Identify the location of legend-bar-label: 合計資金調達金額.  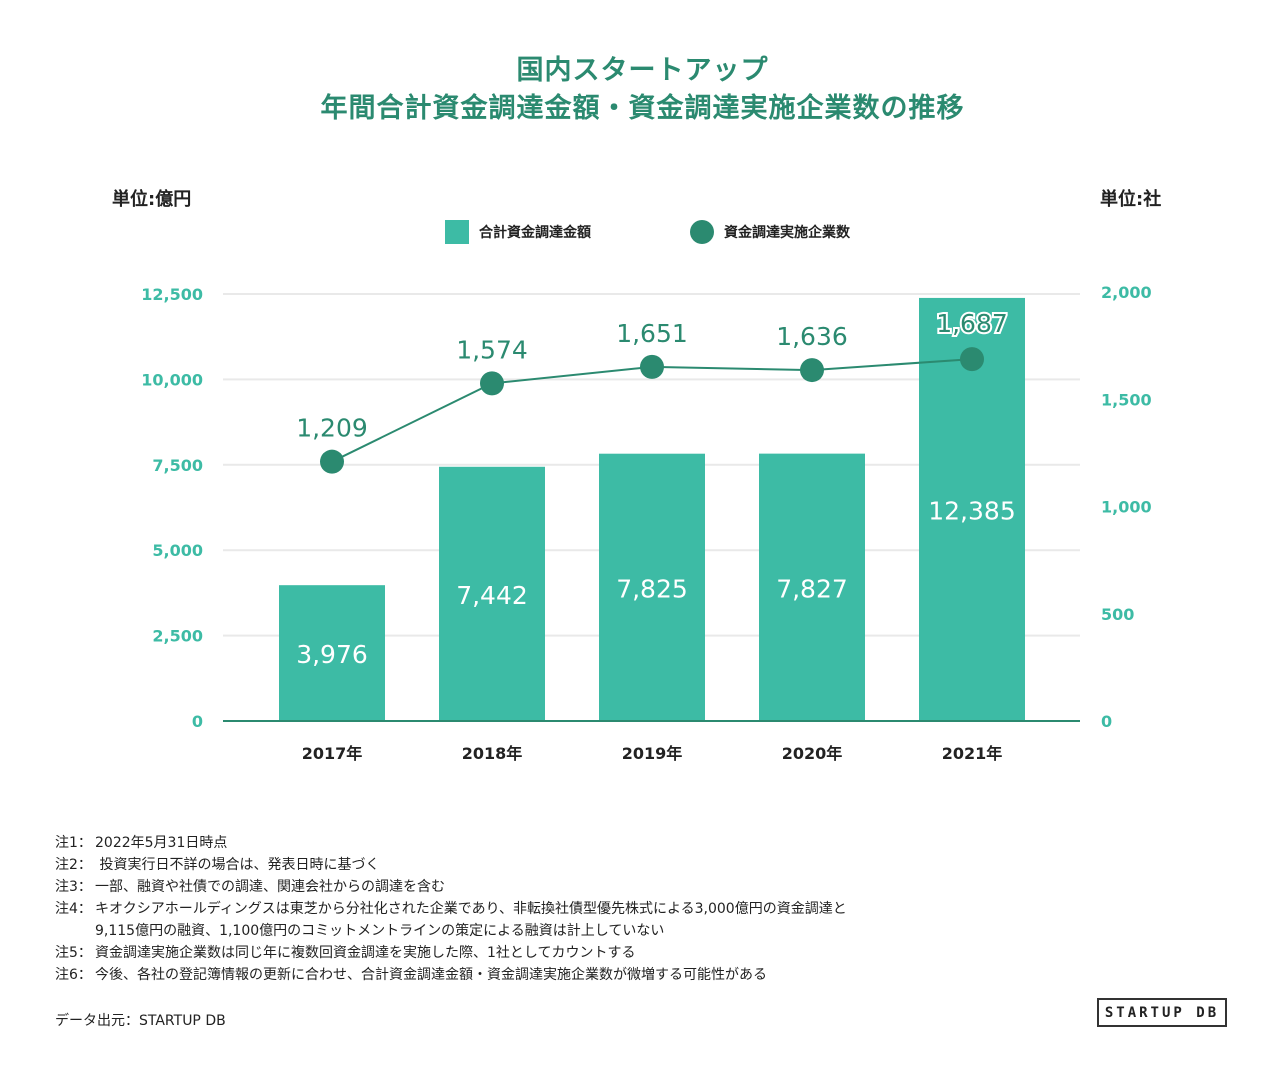
(535, 233).